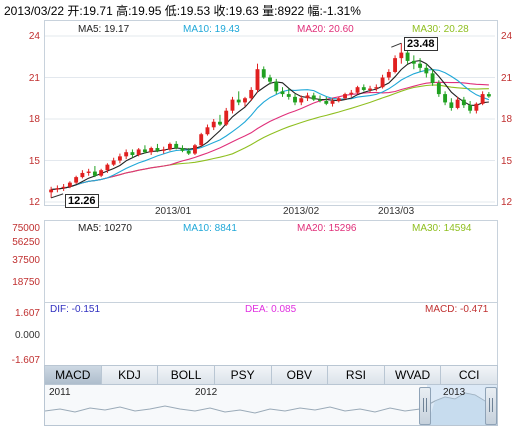 This screenshot has width=520, height=431. Describe the element at coordinates (356, 375) in the screenshot. I see `tab-rsi: RSI` at that location.